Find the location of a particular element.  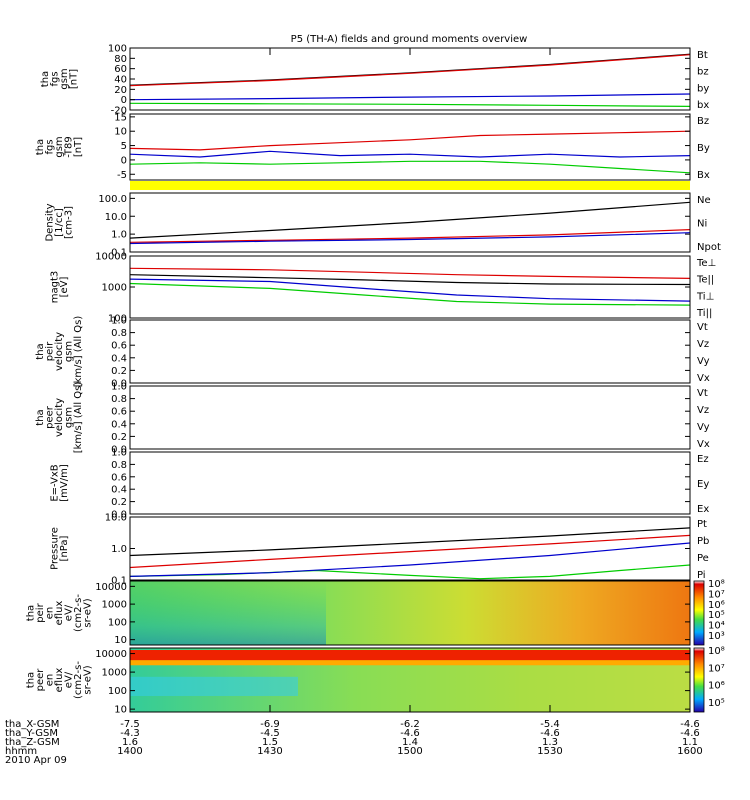

legend-By: By is located at coordinates (703, 148).